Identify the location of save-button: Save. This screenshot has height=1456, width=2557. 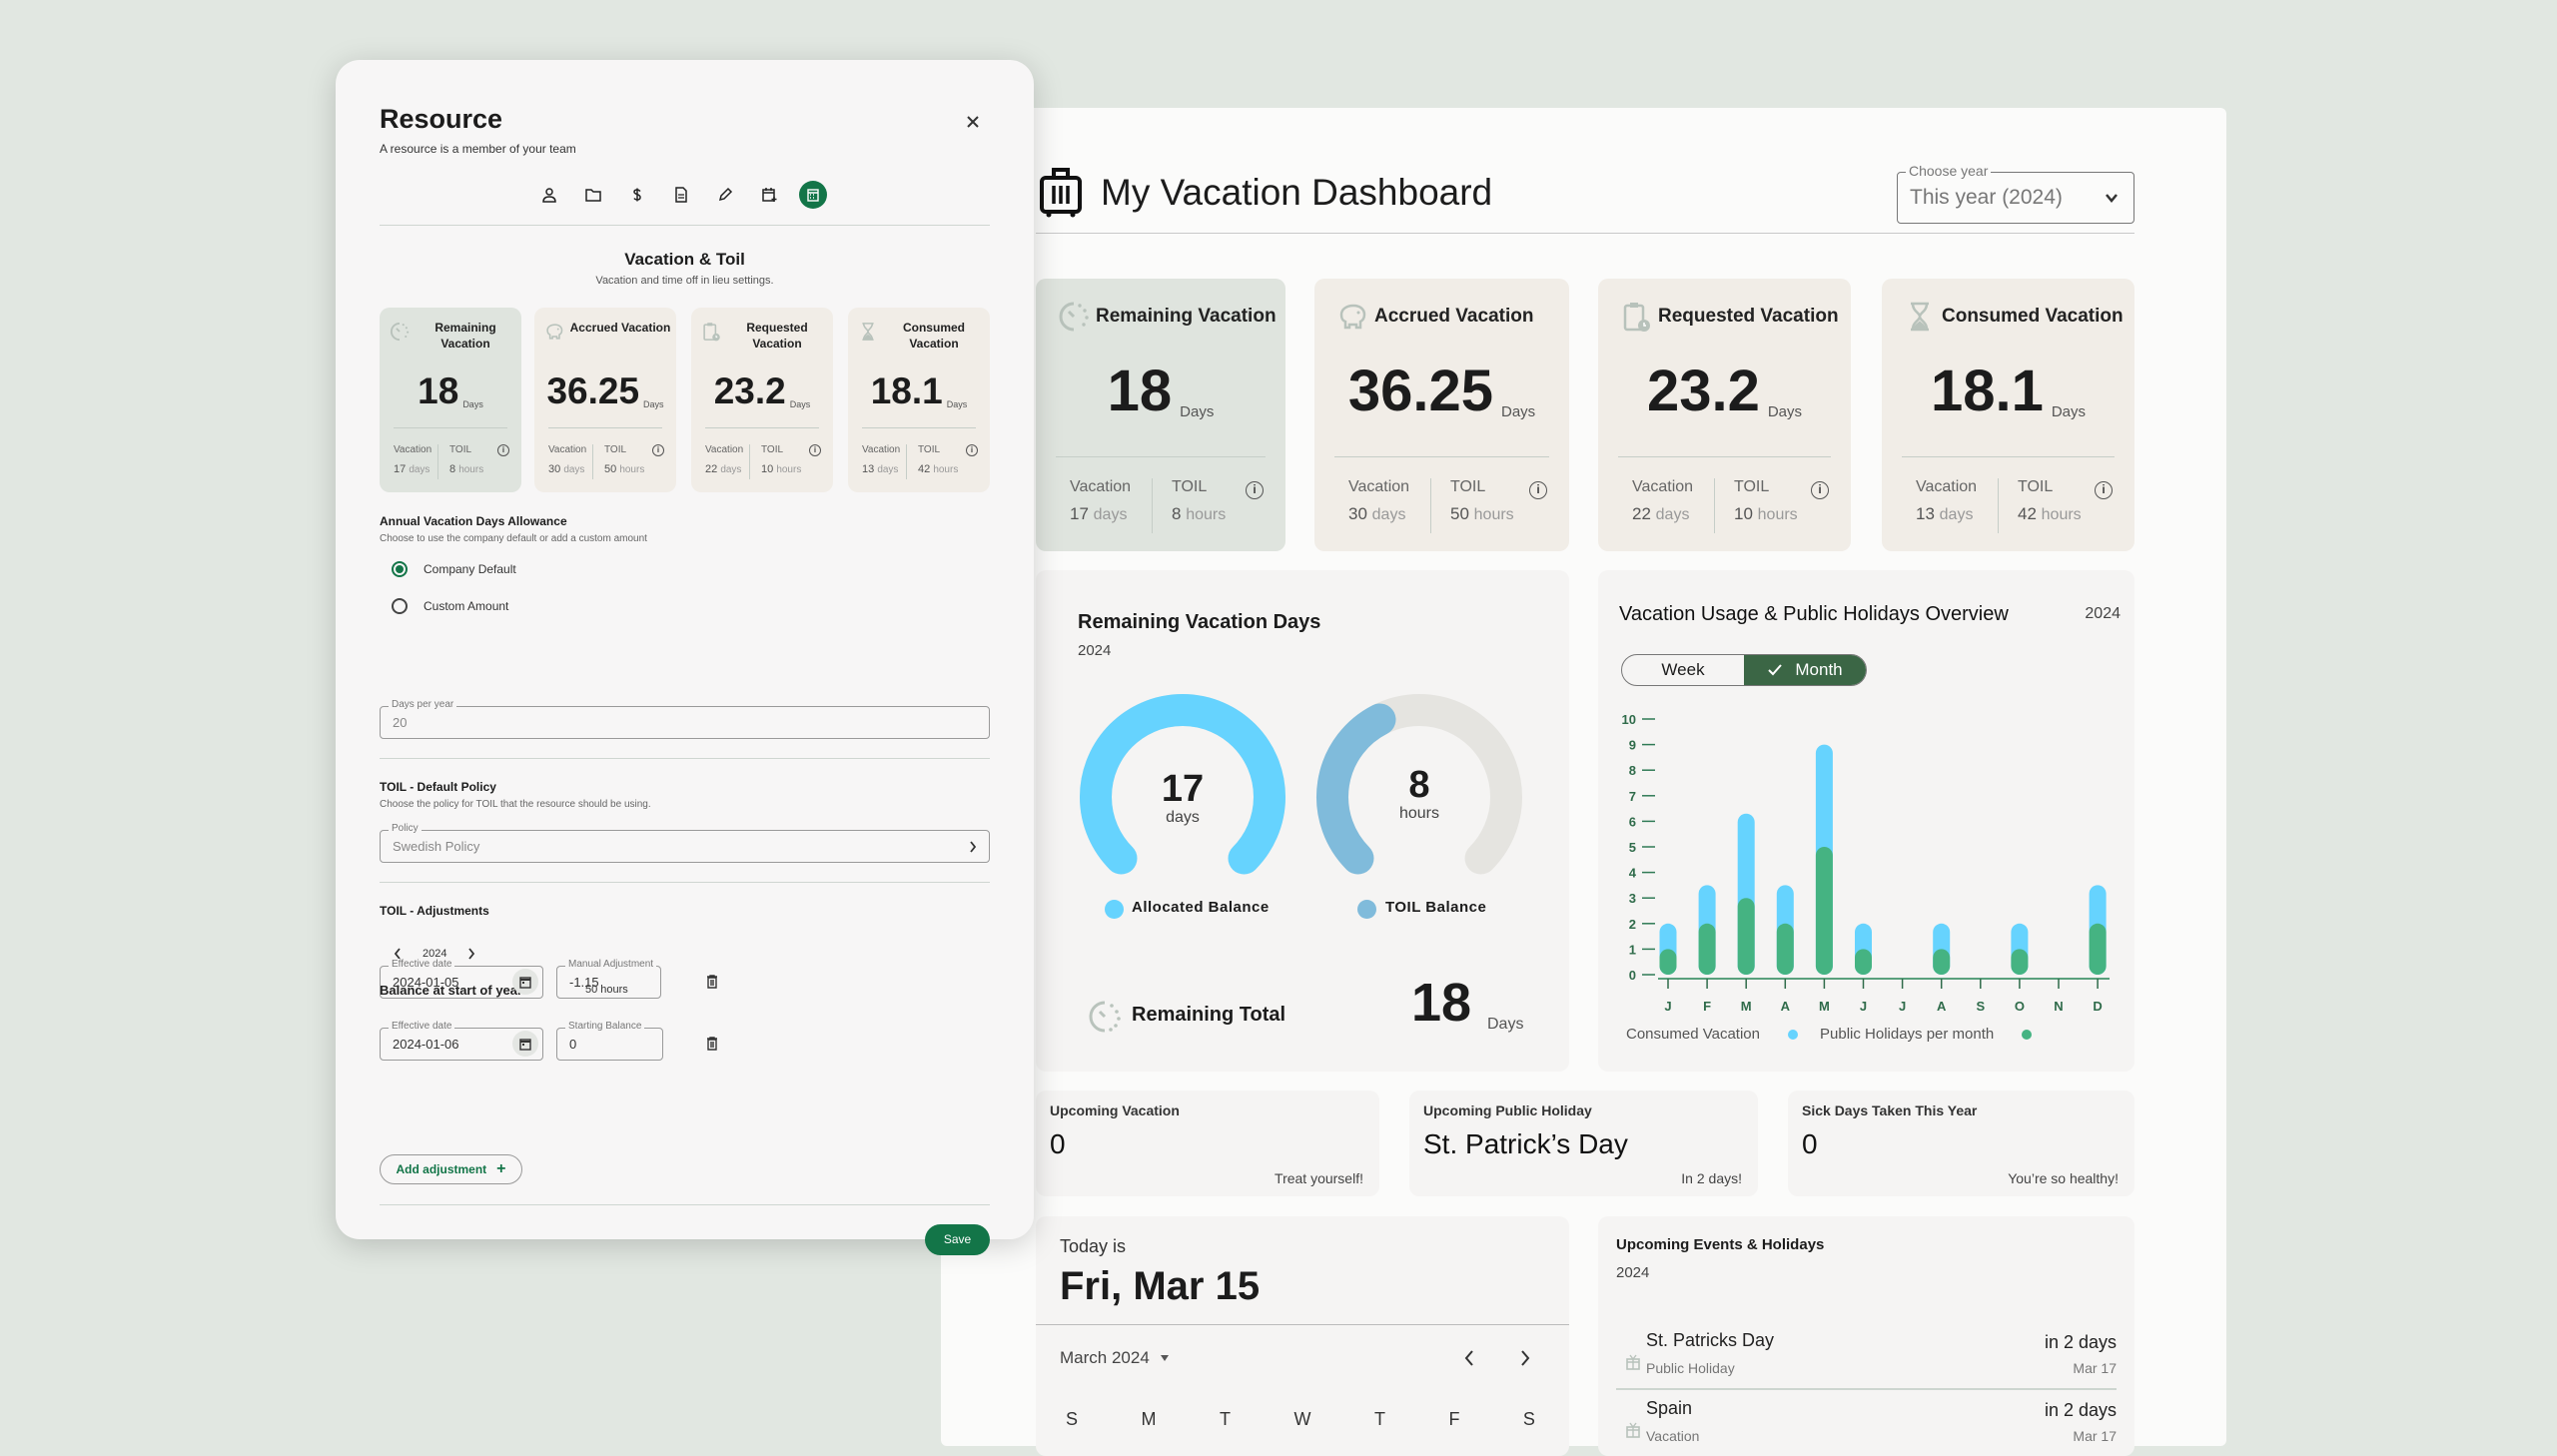
(957, 1239).